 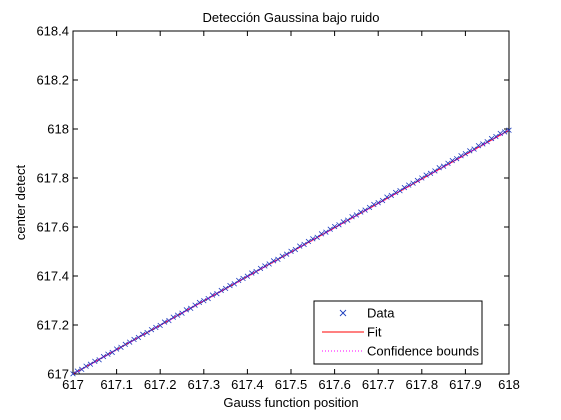 What do you see at coordinates (291, 384) in the screenshot?
I see `x-tick-label: 617.5` at bounding box center [291, 384].